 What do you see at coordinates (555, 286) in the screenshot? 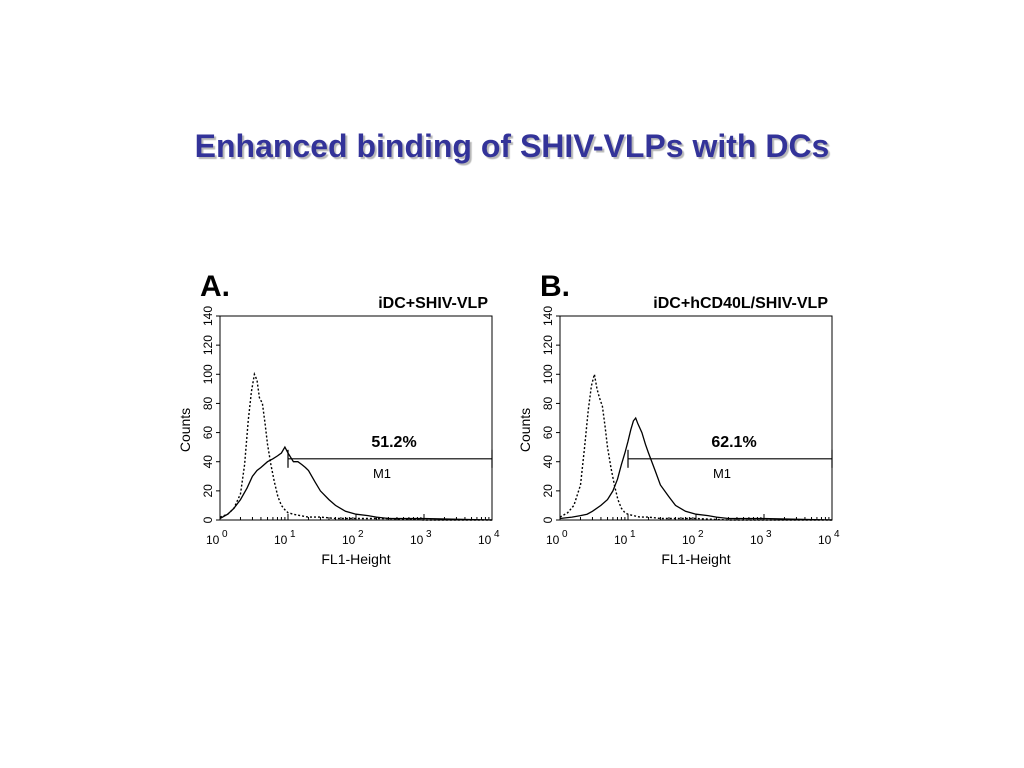
I see `panel-label-b: B.` at bounding box center [555, 286].